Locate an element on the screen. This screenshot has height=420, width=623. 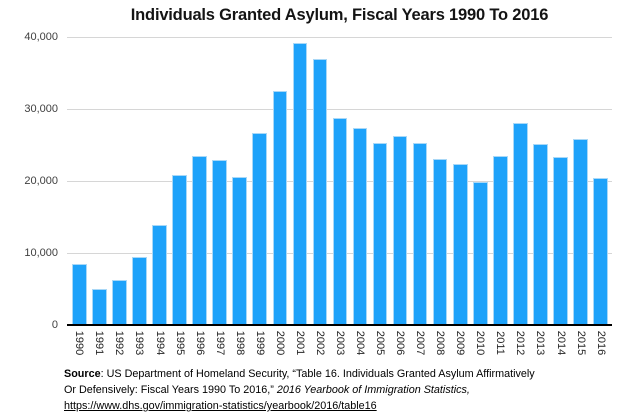
bar-2009 is located at coordinates (460, 244).